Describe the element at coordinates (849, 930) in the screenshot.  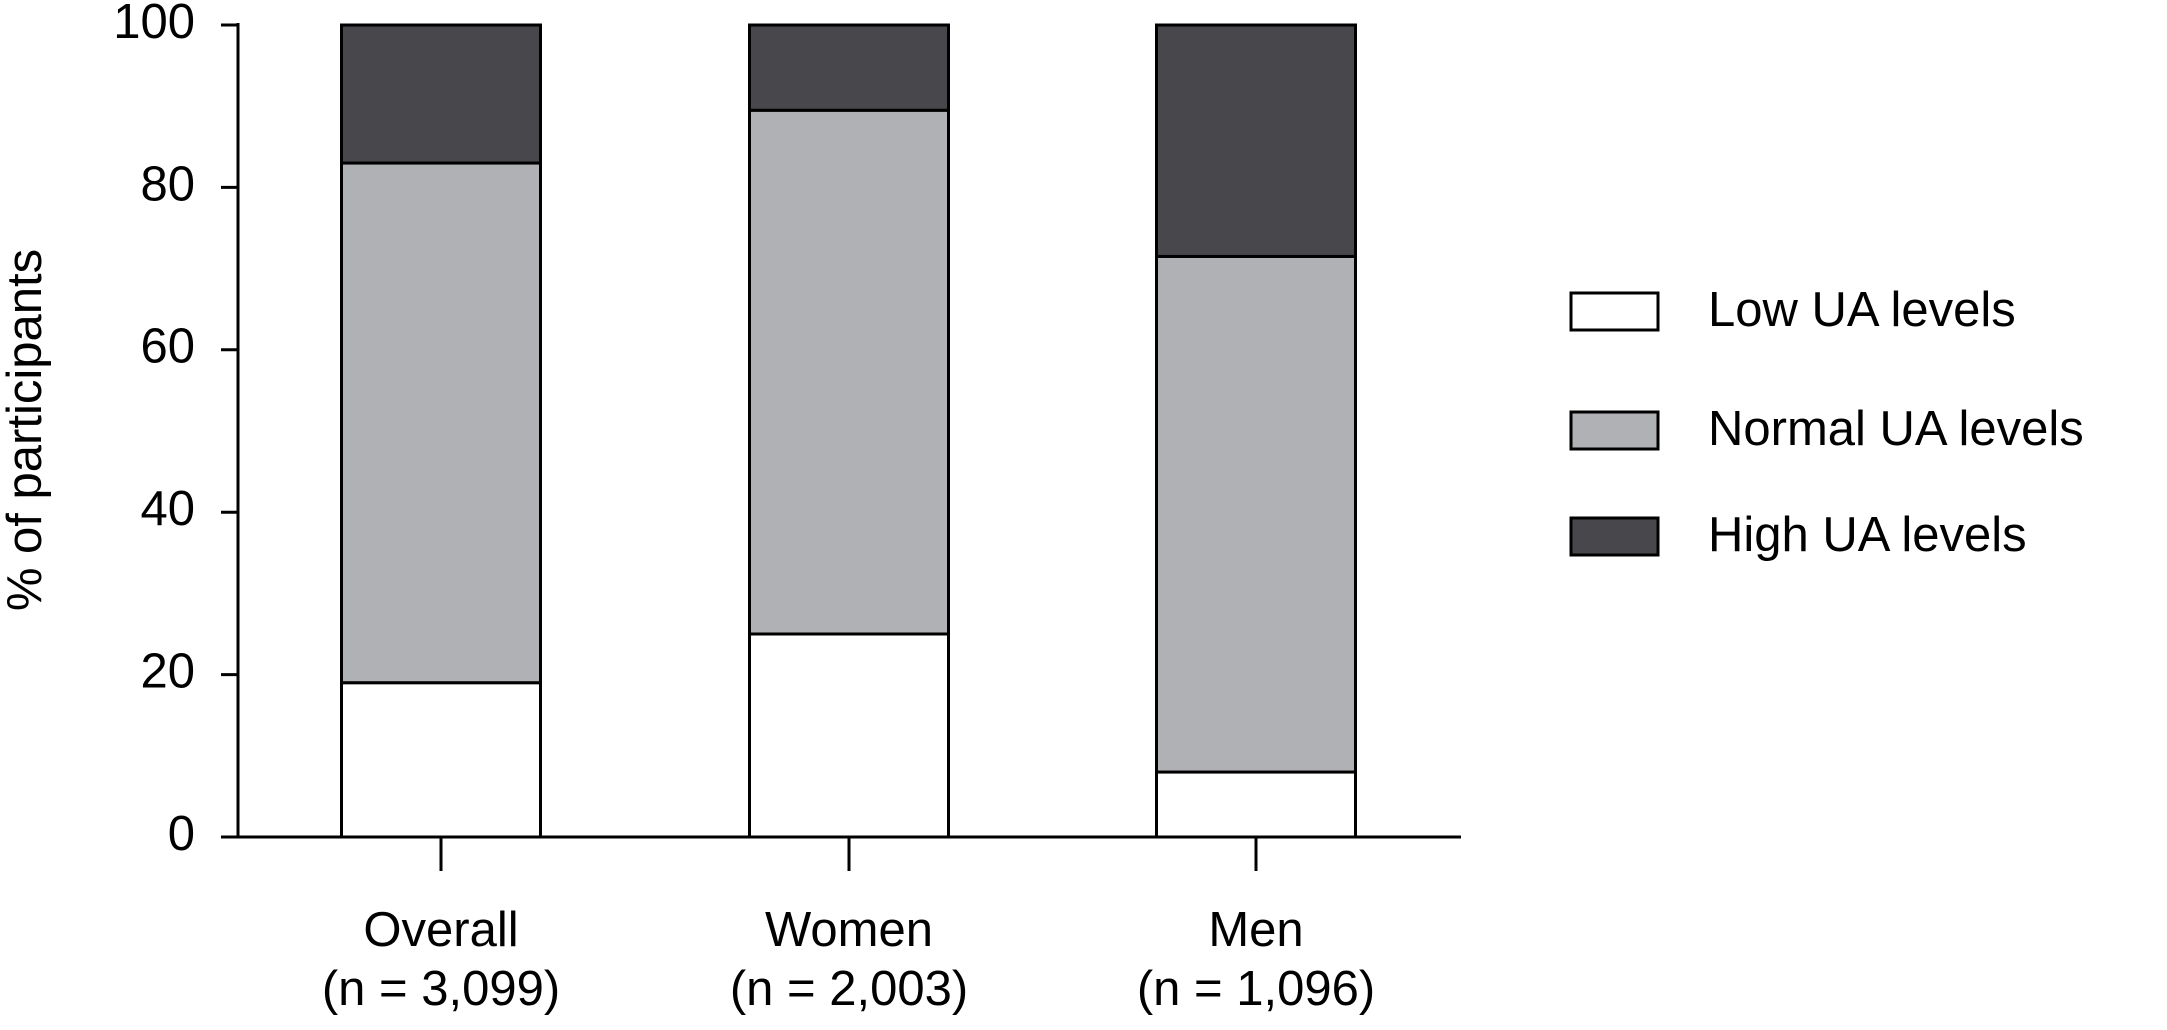
I see `x-tick-label: Women` at that location.